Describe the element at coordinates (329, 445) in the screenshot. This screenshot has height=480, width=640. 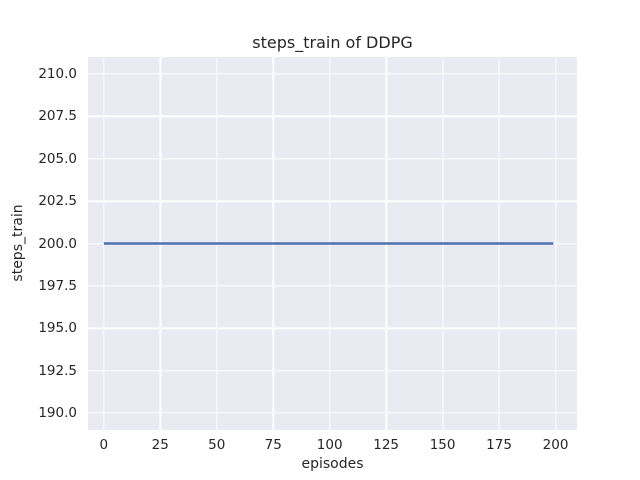
I see `x-tick-label: 100` at that location.